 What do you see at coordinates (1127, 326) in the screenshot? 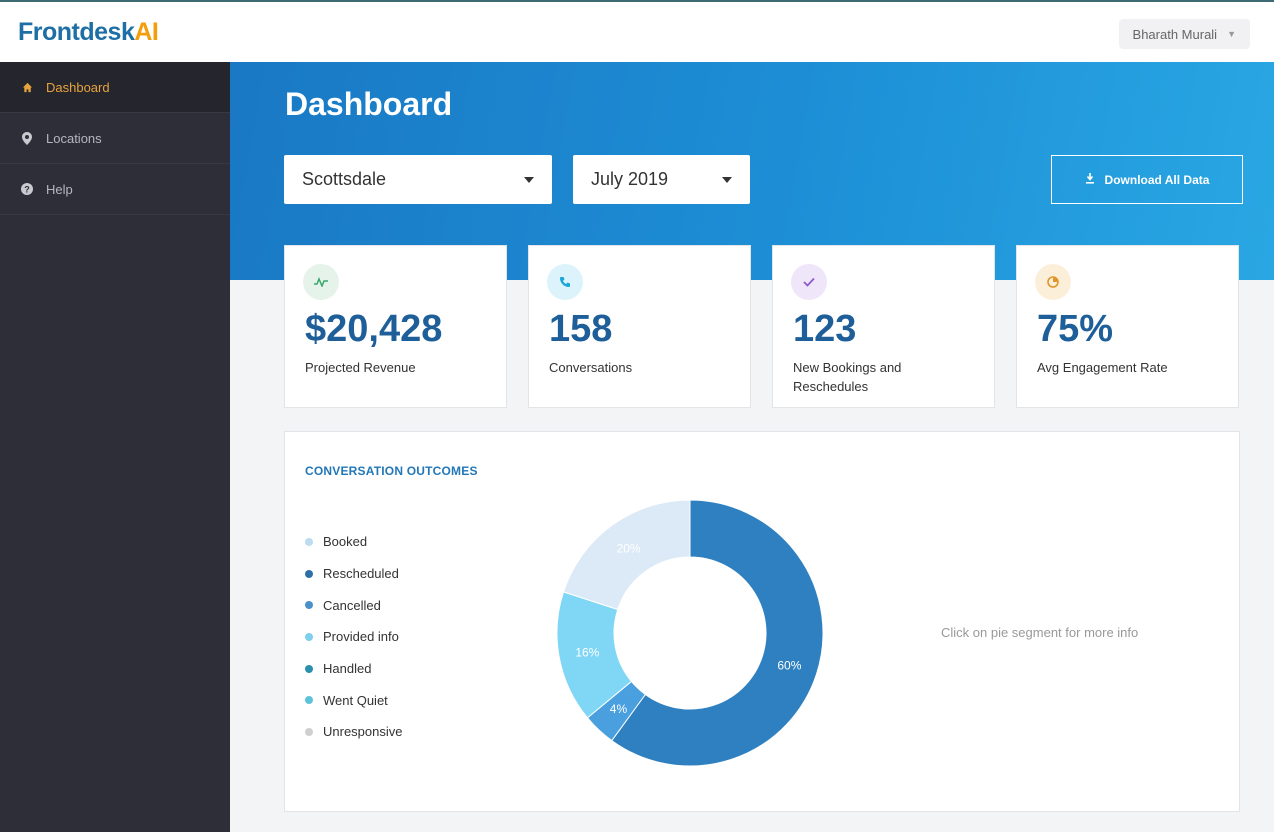
I see `stat-card-engagement: 75% Avg Engagement Rate` at bounding box center [1127, 326].